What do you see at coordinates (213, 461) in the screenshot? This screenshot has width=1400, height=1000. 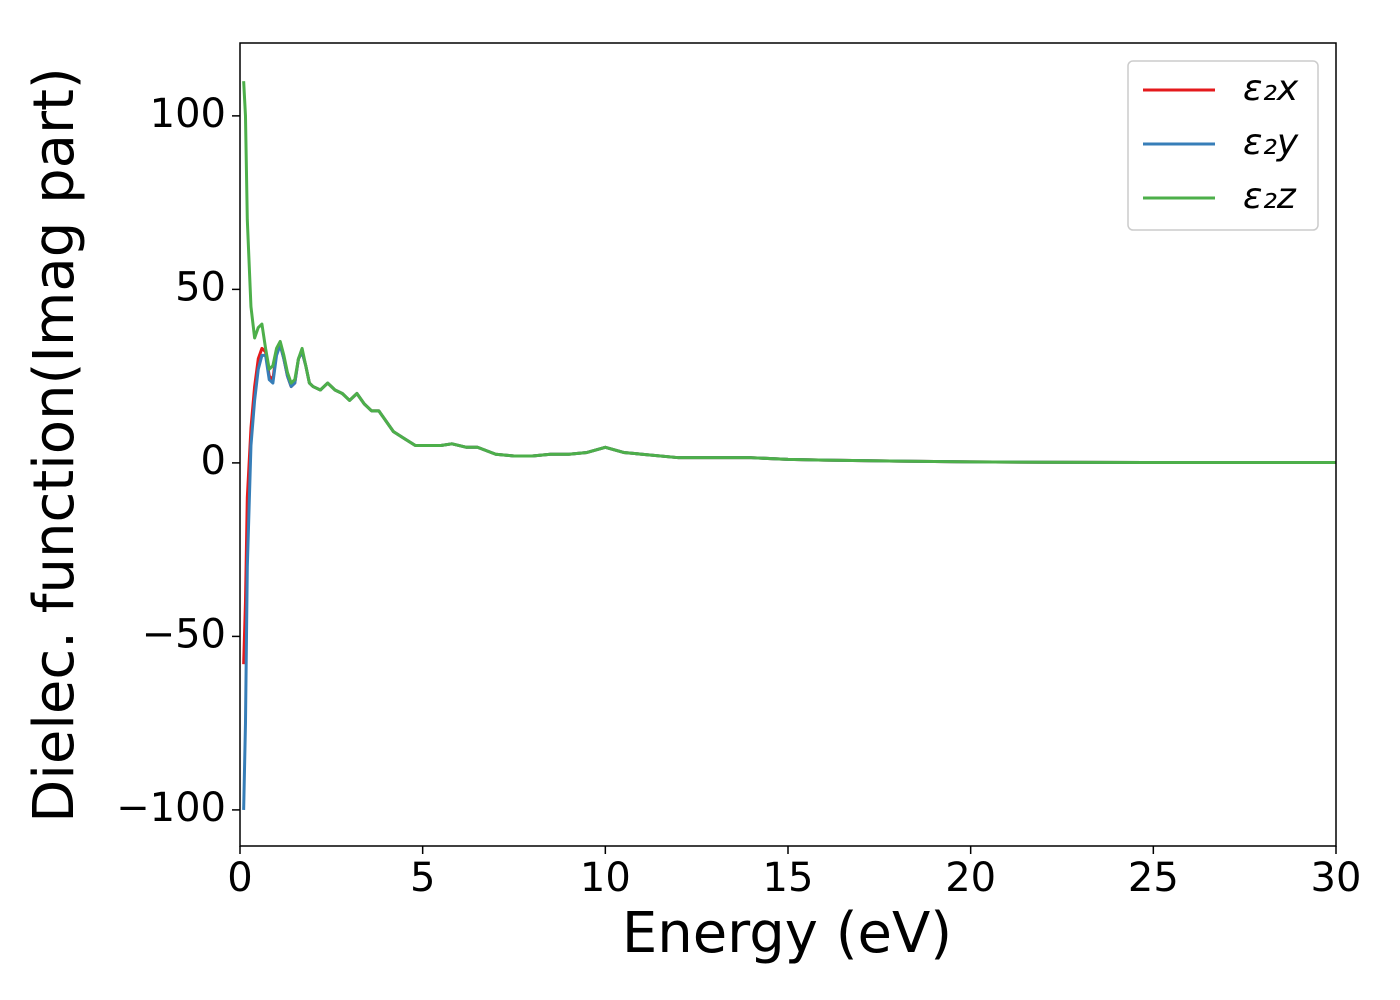 I see `y-tick-label: 0` at bounding box center [213, 461].